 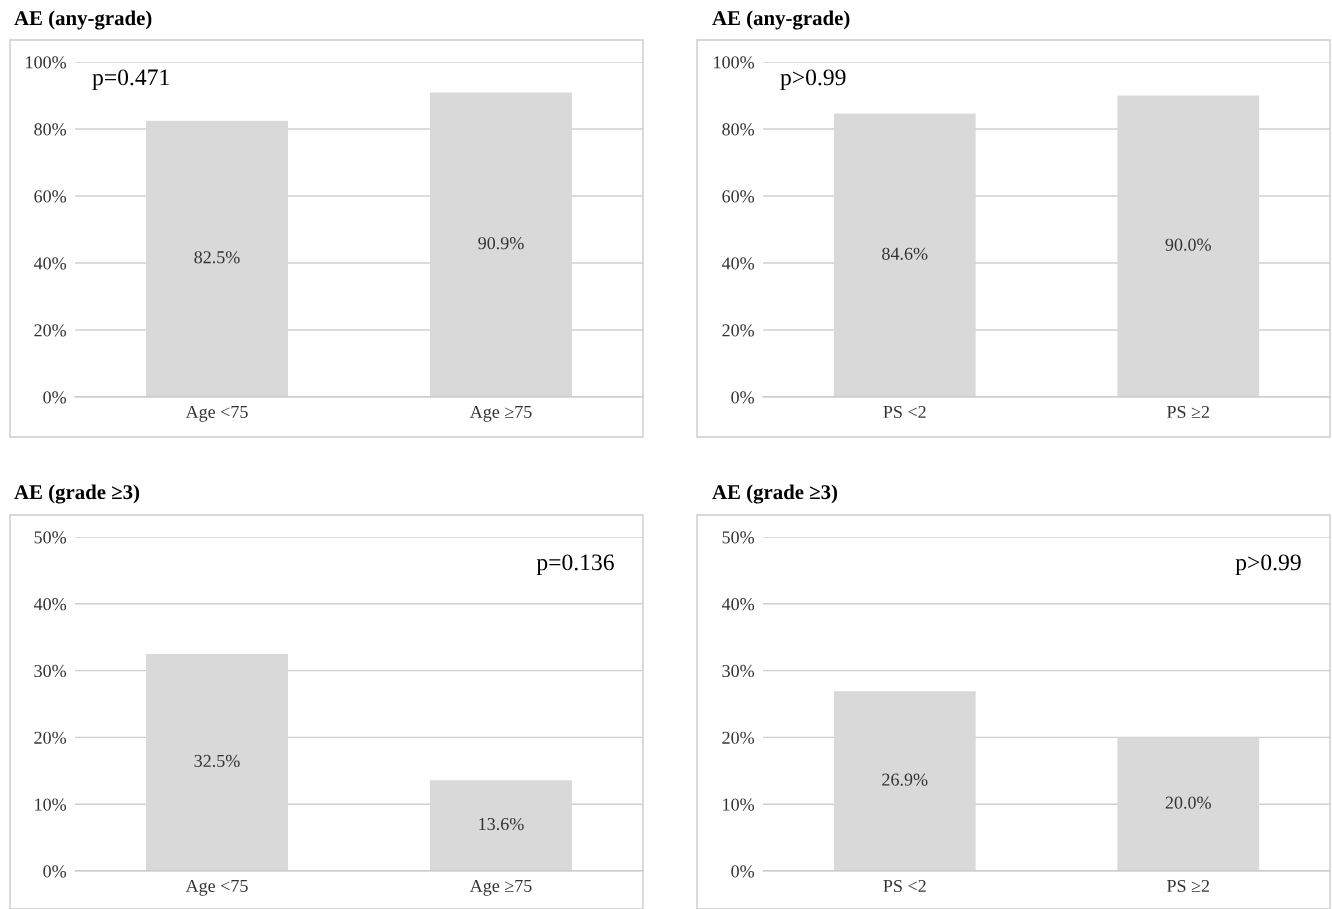 What do you see at coordinates (501, 824) in the screenshot?
I see `data-label: 13.6%` at bounding box center [501, 824].